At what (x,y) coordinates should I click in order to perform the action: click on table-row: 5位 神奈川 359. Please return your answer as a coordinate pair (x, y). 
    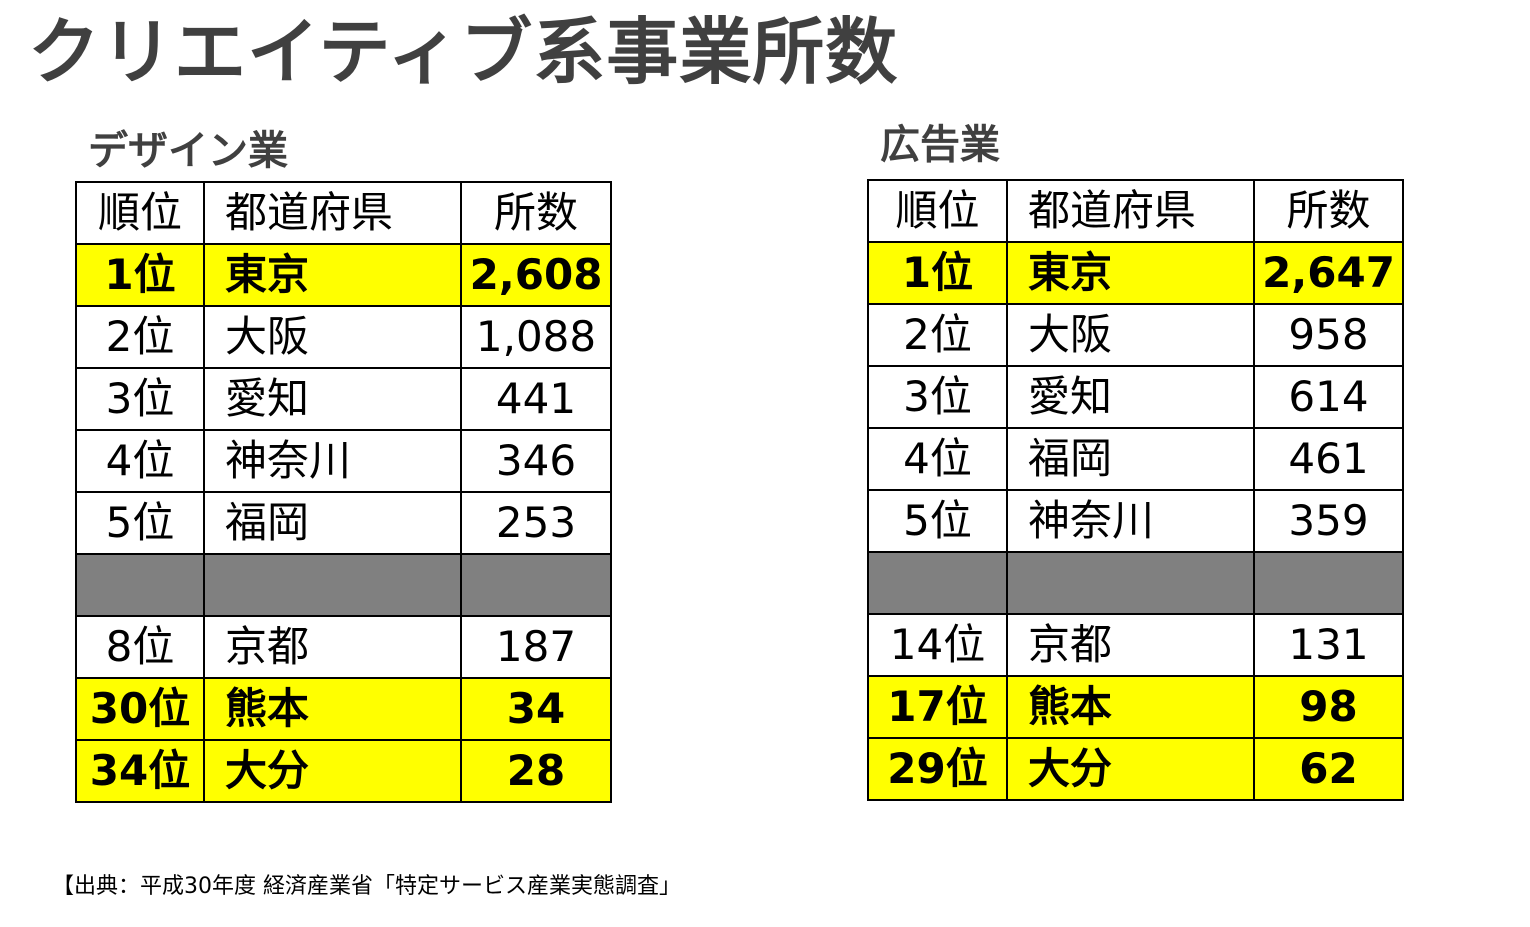
    Looking at the image, I should click on (1135, 521).